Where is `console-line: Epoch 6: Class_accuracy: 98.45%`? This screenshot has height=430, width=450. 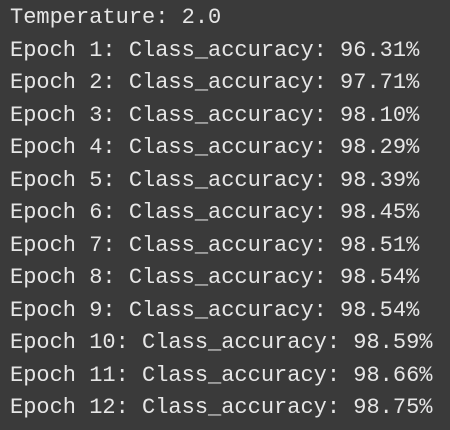
console-line: Epoch 6: Class_accuracy: 98.45% is located at coordinates (215, 212).